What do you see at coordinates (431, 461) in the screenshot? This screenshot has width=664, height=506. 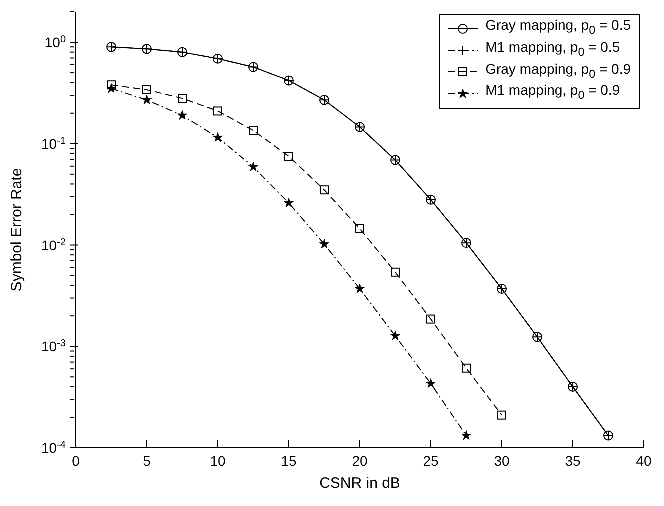 I see `x-tick-label: 25` at bounding box center [431, 461].